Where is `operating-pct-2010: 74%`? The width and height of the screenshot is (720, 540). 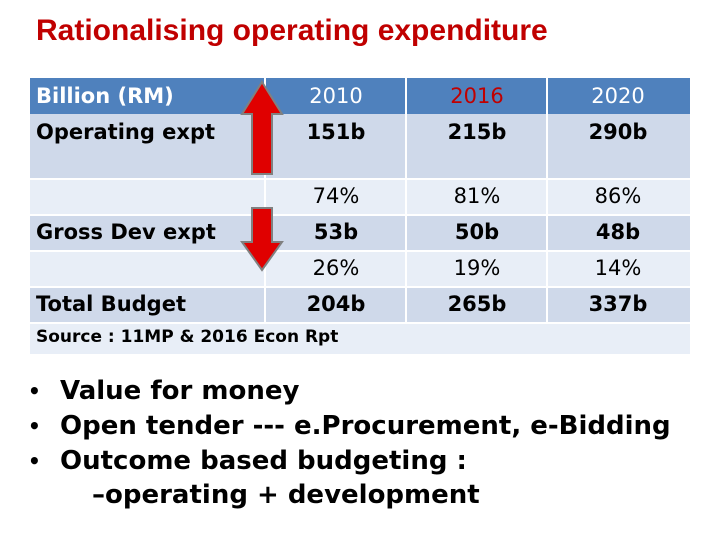 operating-pct-2010: 74% is located at coordinates (336, 196).